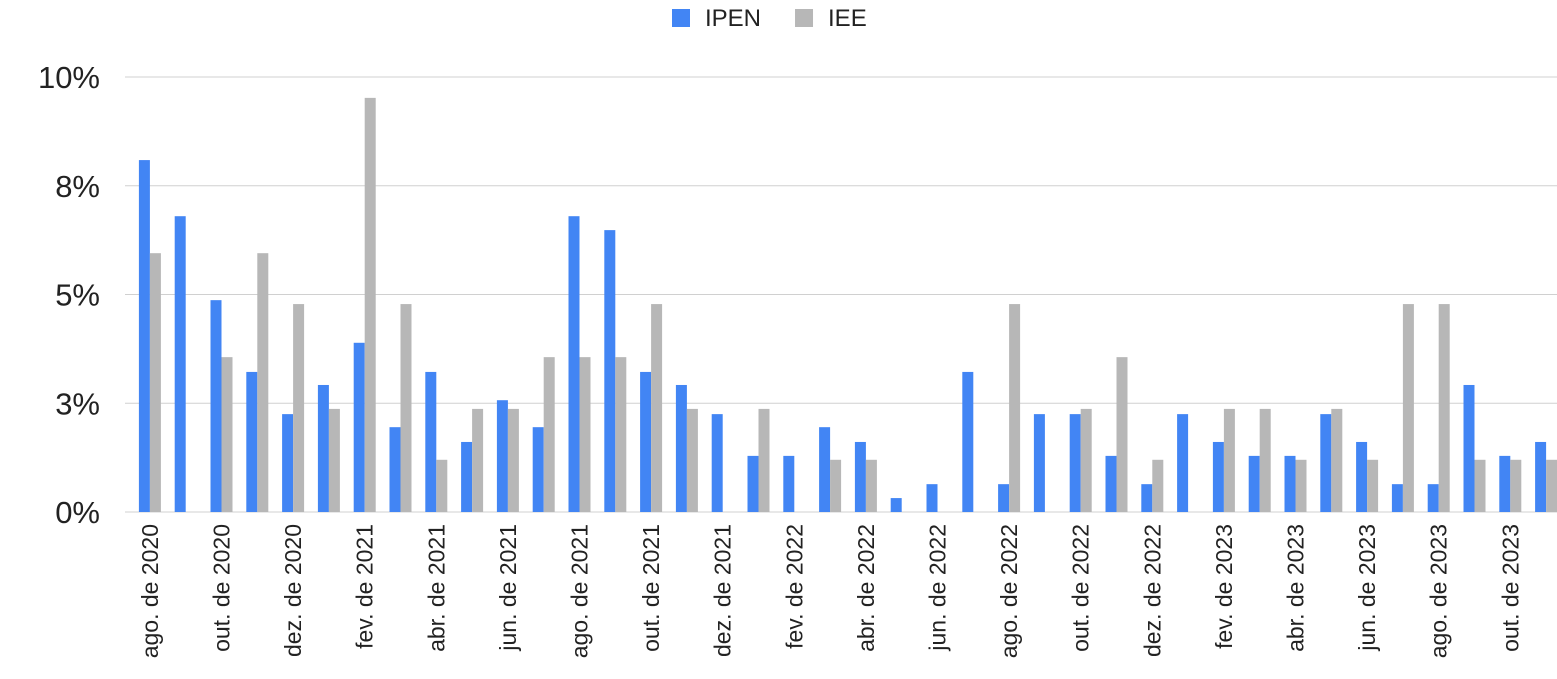 This screenshot has height=679, width=1557. What do you see at coordinates (1224, 586) in the screenshot?
I see `x-tick-label: fev. de 2023` at bounding box center [1224, 586].